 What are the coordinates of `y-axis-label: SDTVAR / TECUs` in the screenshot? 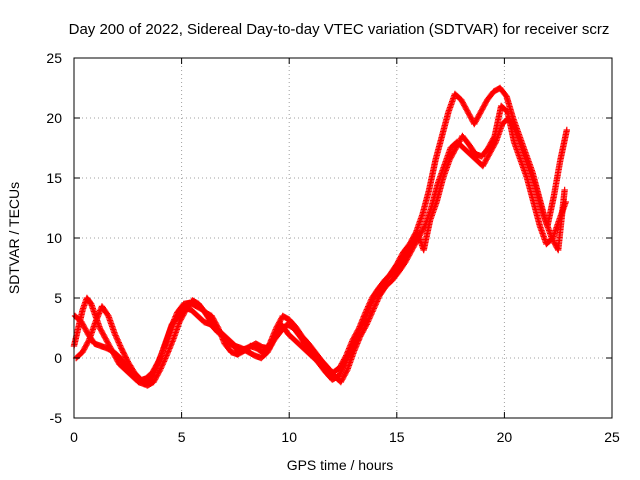 It's located at (14, 238).